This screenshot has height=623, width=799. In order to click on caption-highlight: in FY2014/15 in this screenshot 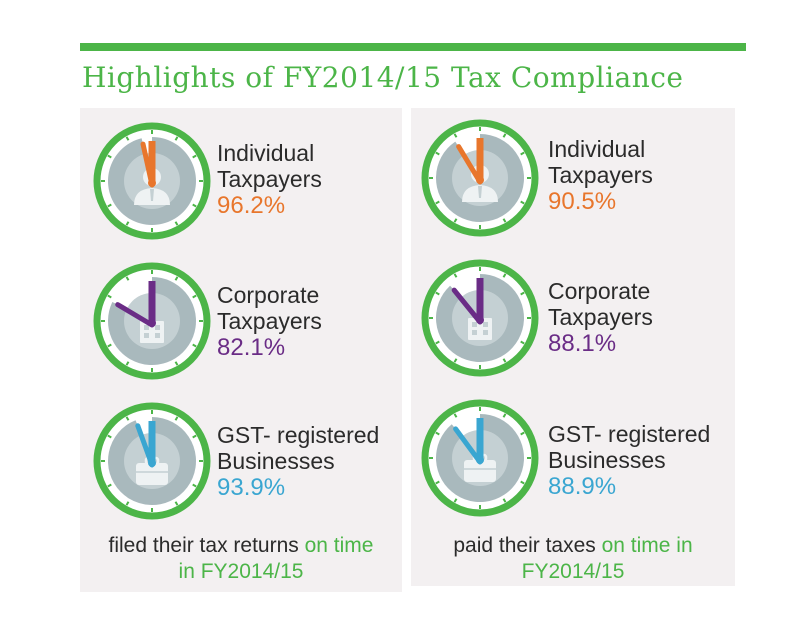, I will do `click(241, 571)`.